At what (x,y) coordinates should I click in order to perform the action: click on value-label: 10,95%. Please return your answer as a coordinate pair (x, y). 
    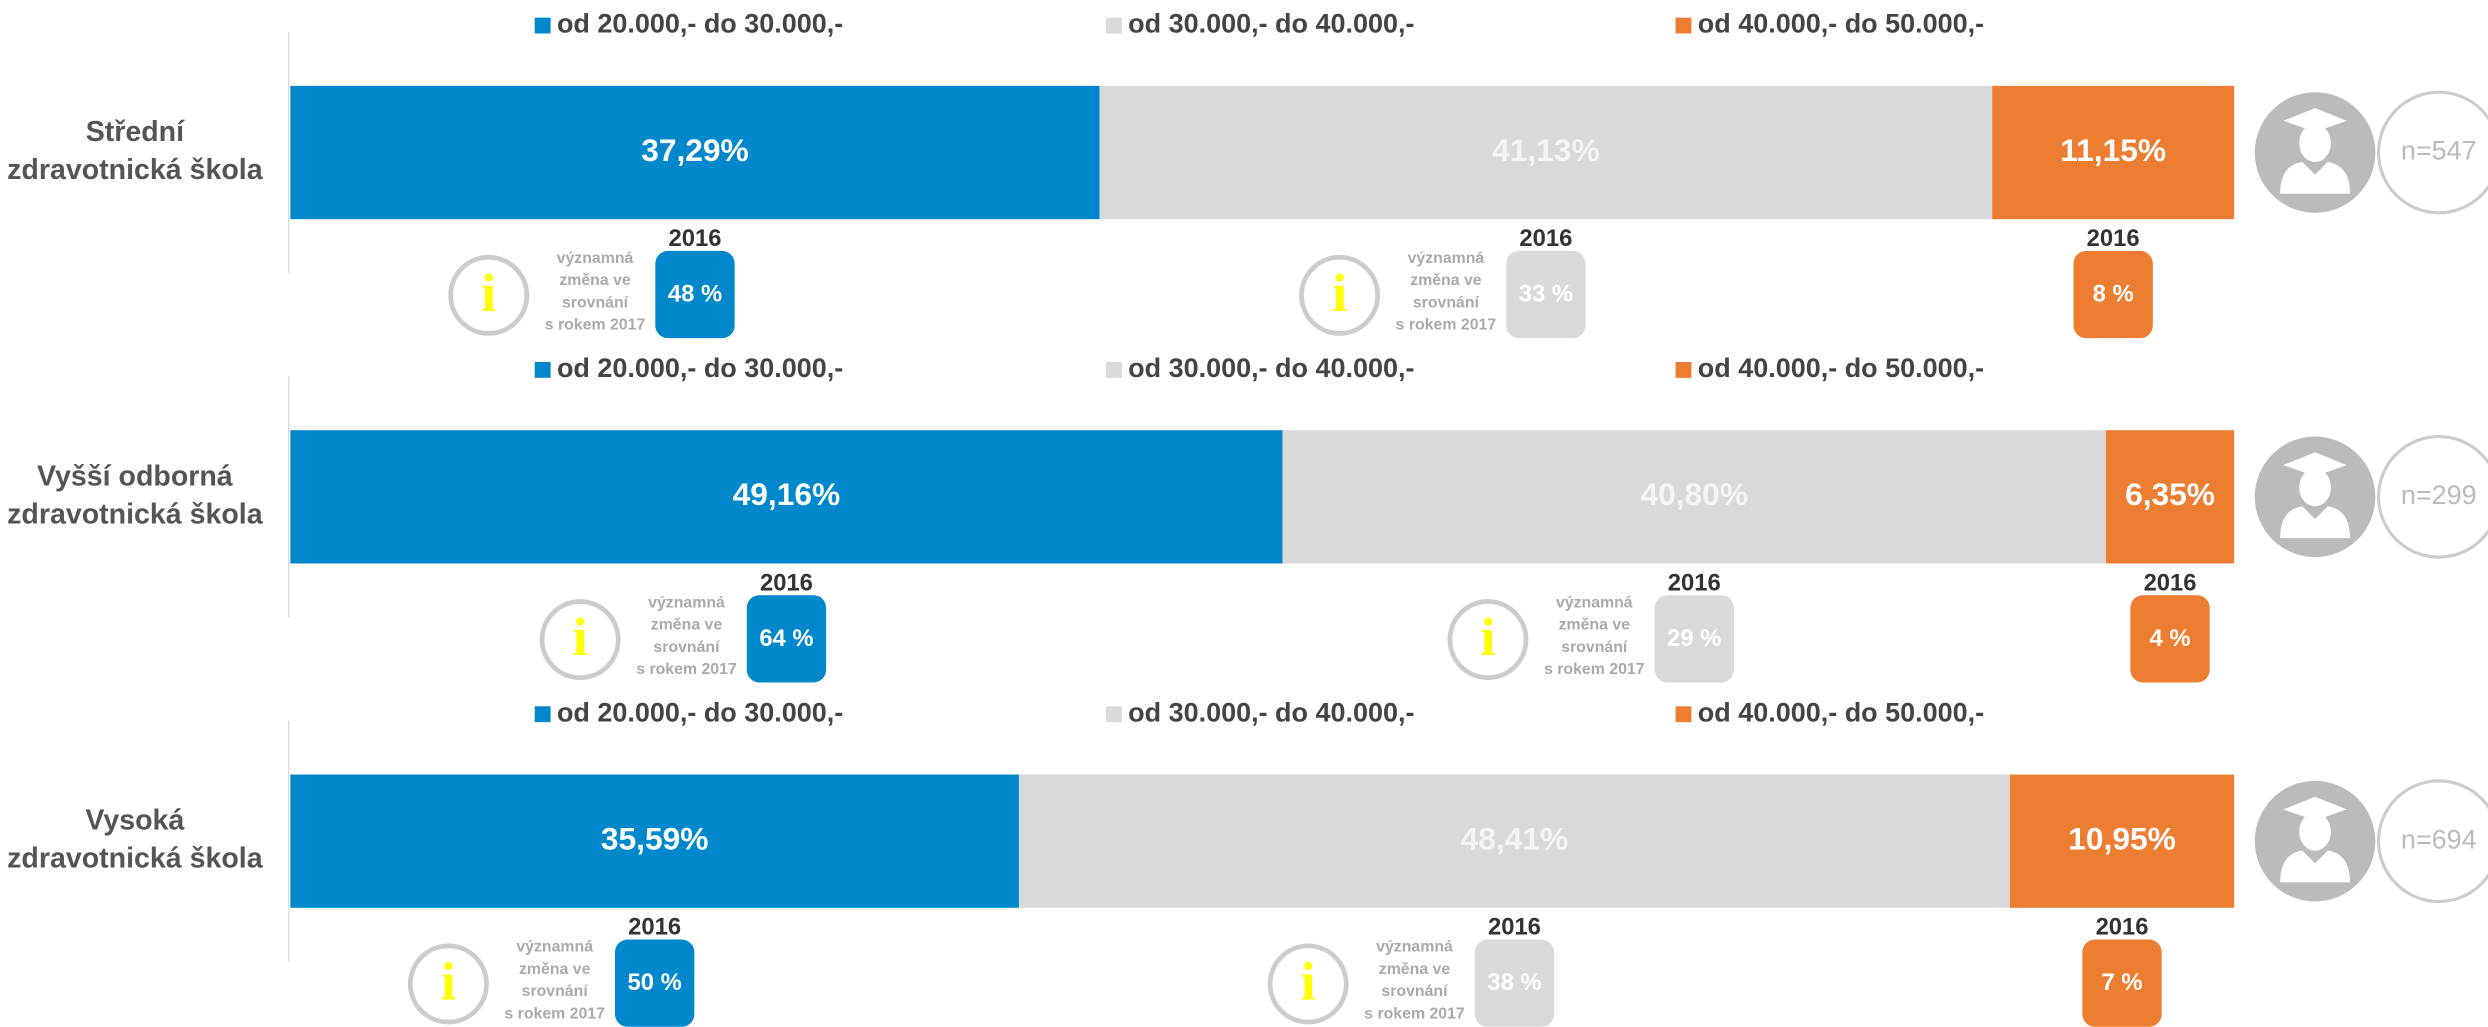
    Looking at the image, I should click on (2122, 839).